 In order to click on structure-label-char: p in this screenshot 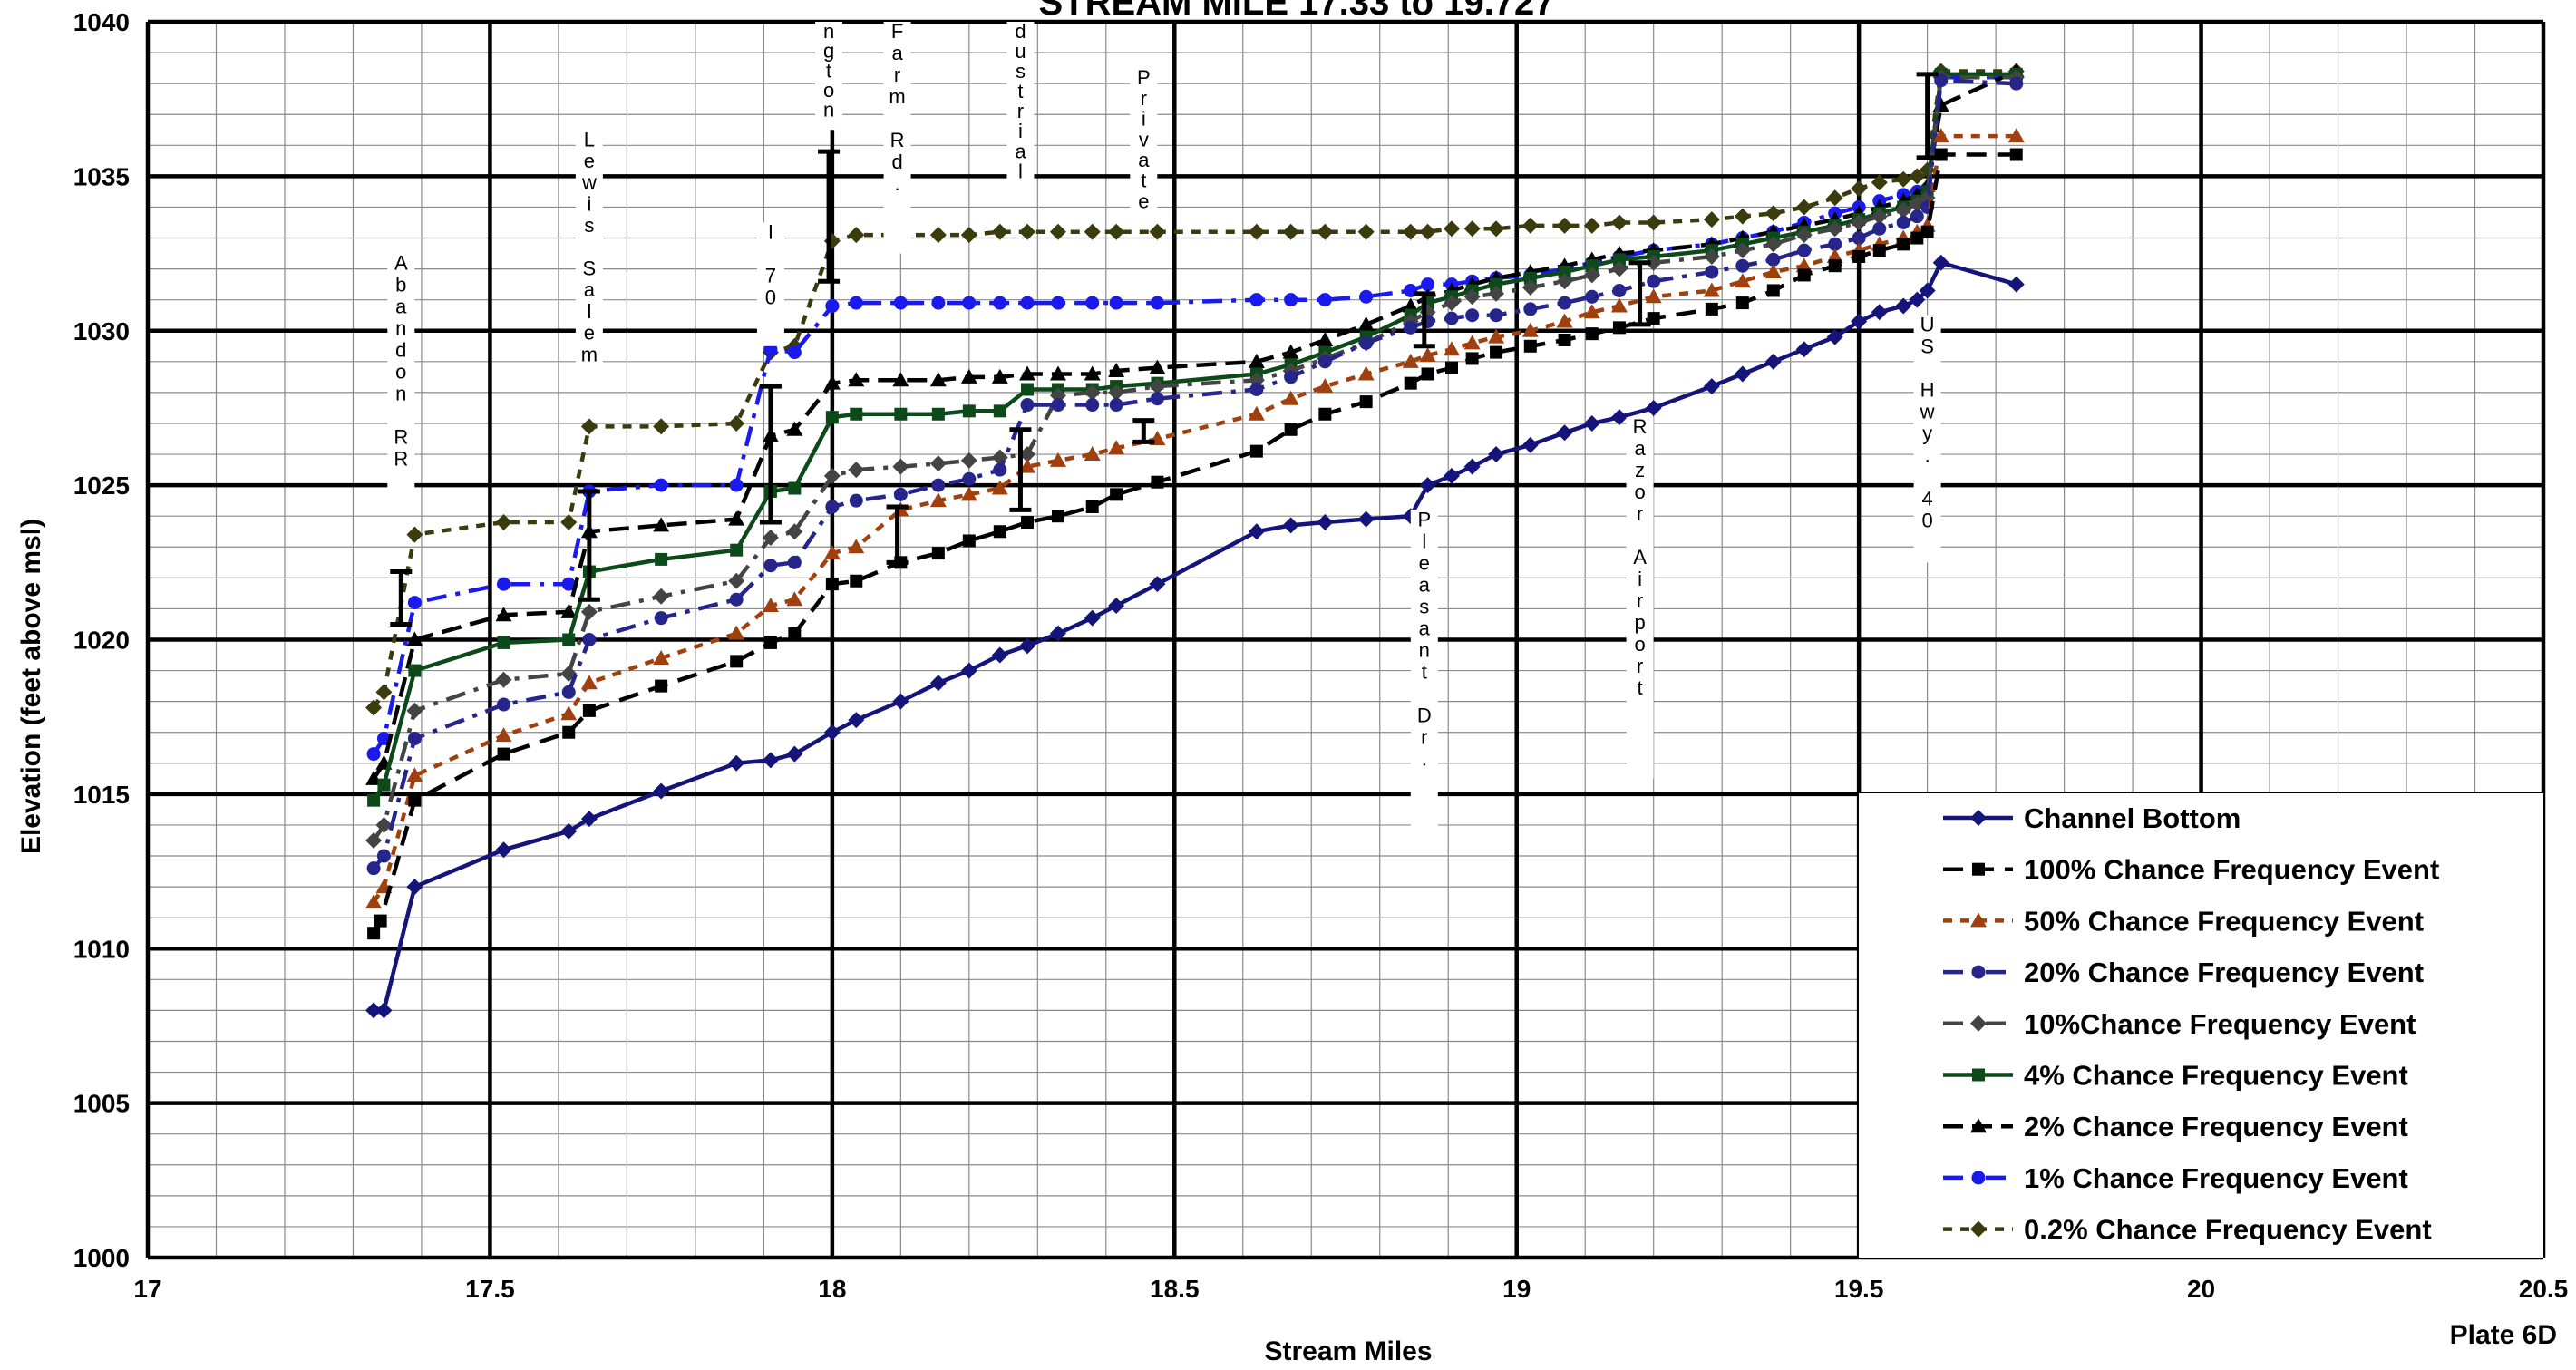, I will do `click(1639, 622)`.